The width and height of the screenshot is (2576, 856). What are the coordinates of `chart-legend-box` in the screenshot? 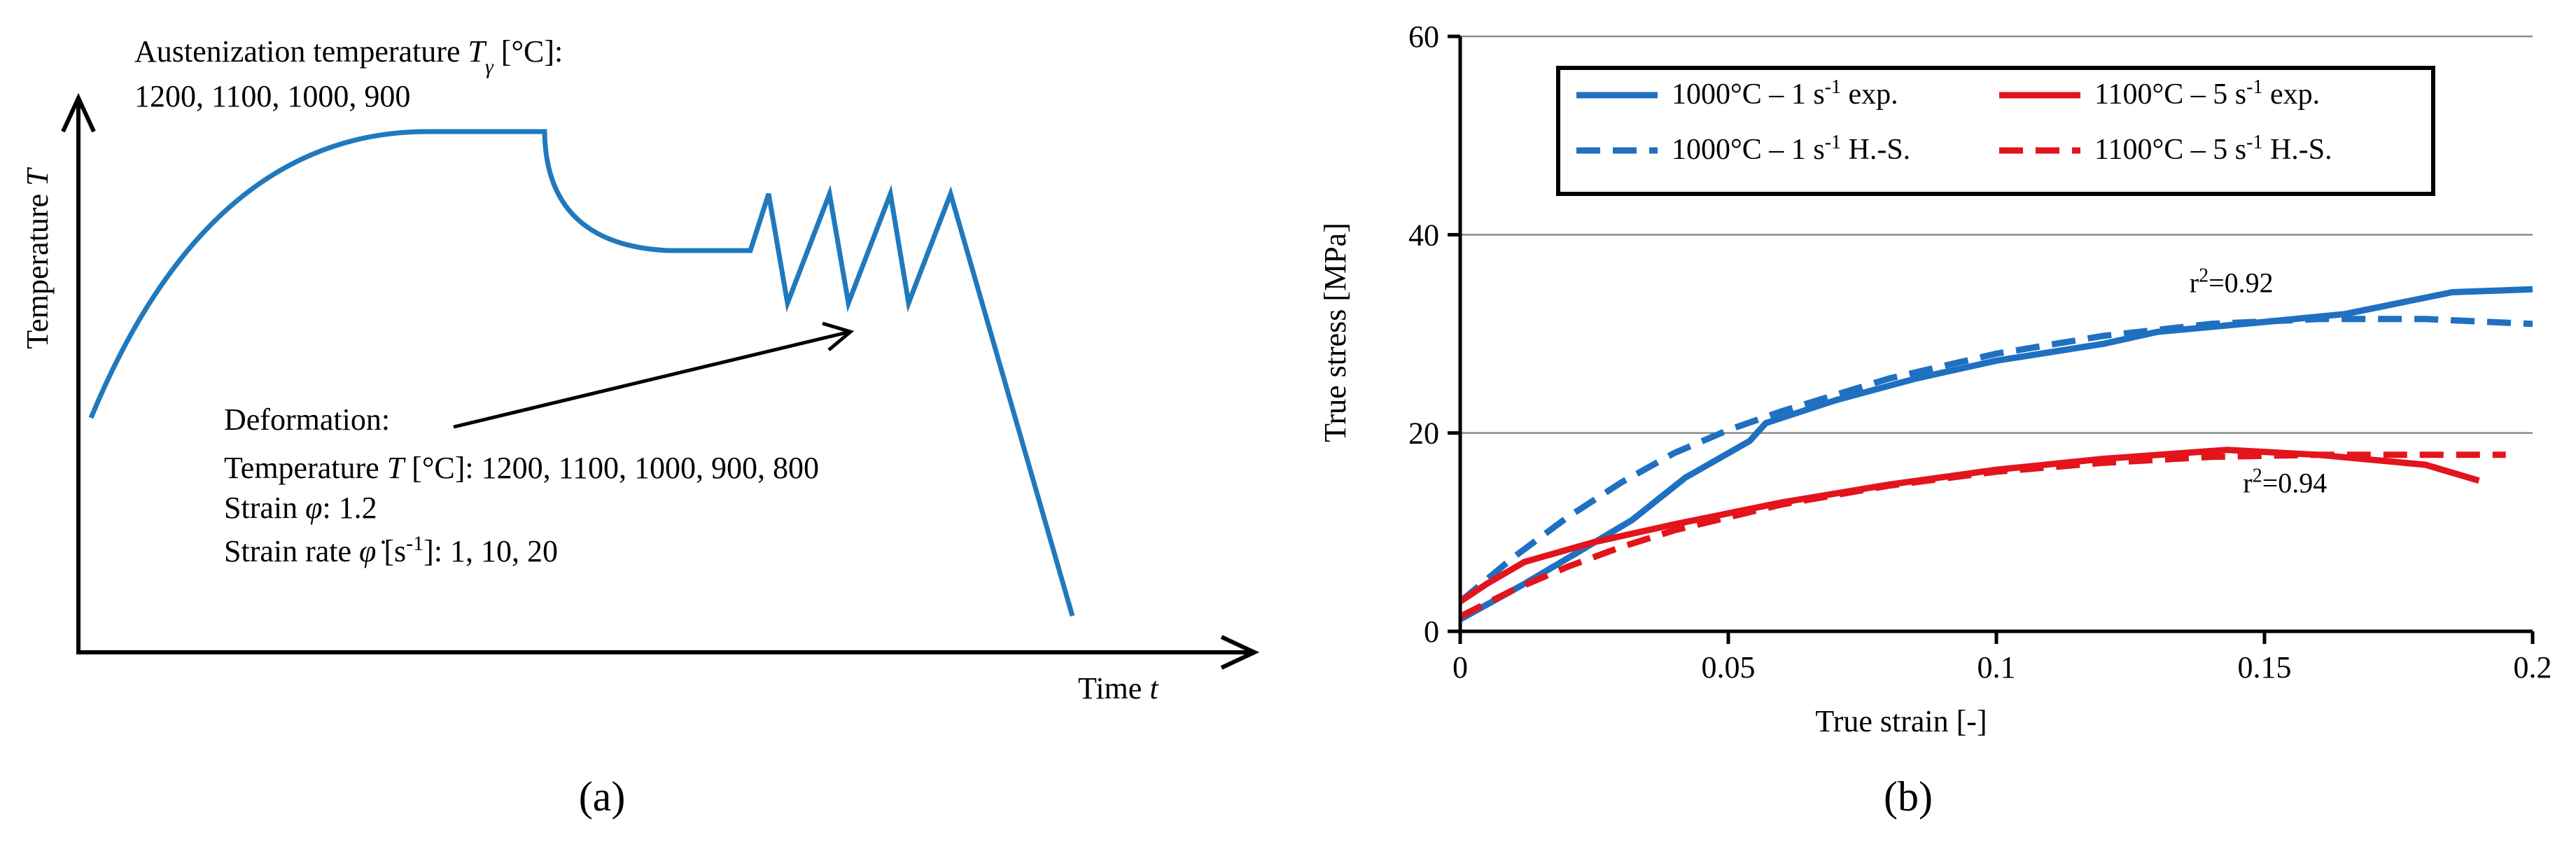 It's located at (1995, 131).